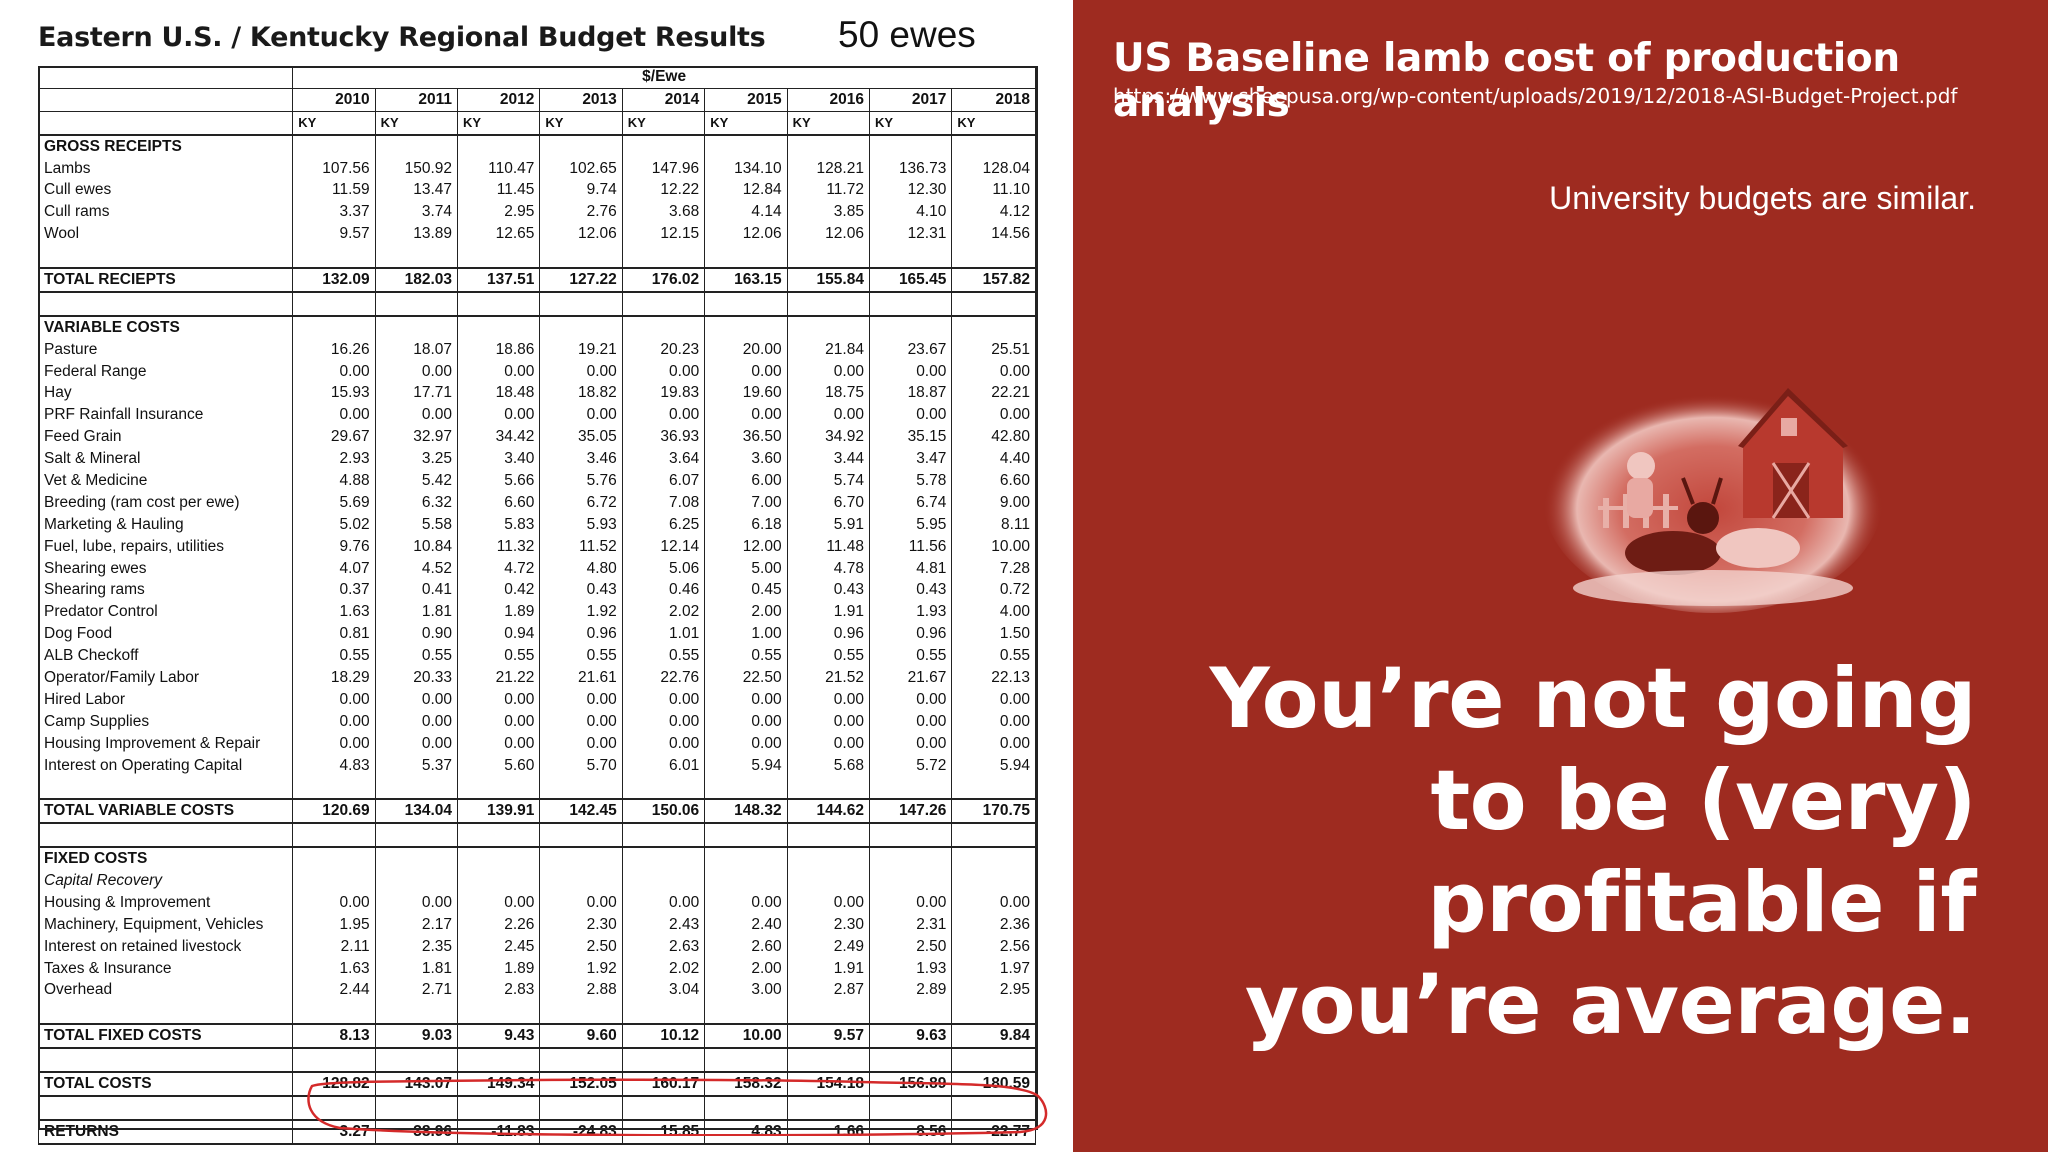 The image size is (2048, 1152). Describe the element at coordinates (334, 1131) in the screenshot. I see `value-cell: 3.27` at that location.